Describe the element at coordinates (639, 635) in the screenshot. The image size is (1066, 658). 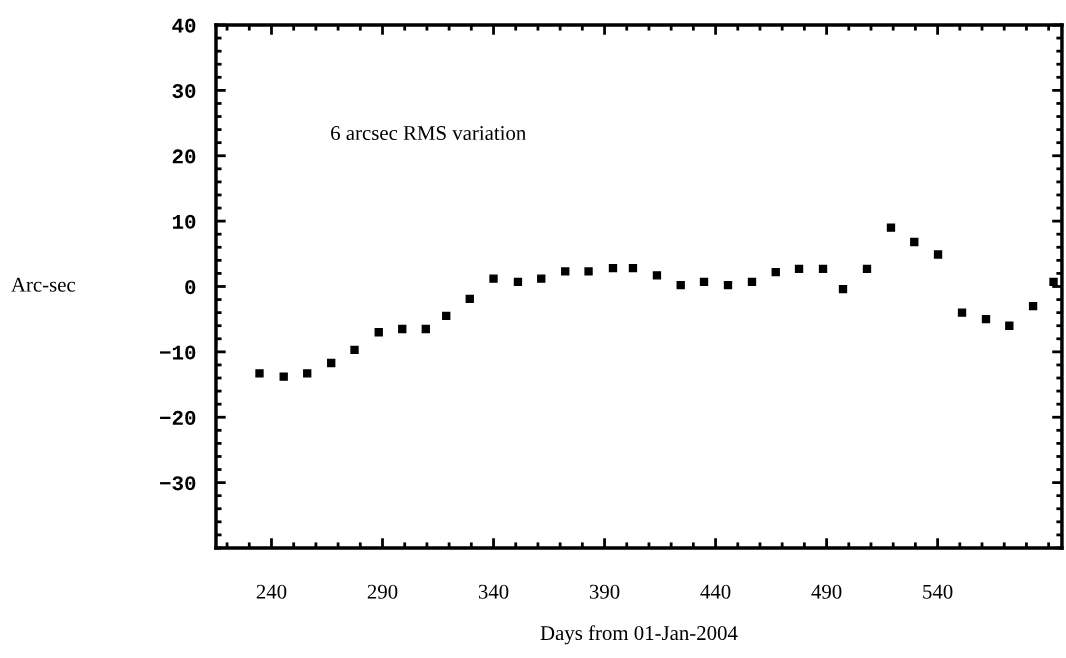
I see `x-axis-title: Days from 01-Jan-2004` at that location.